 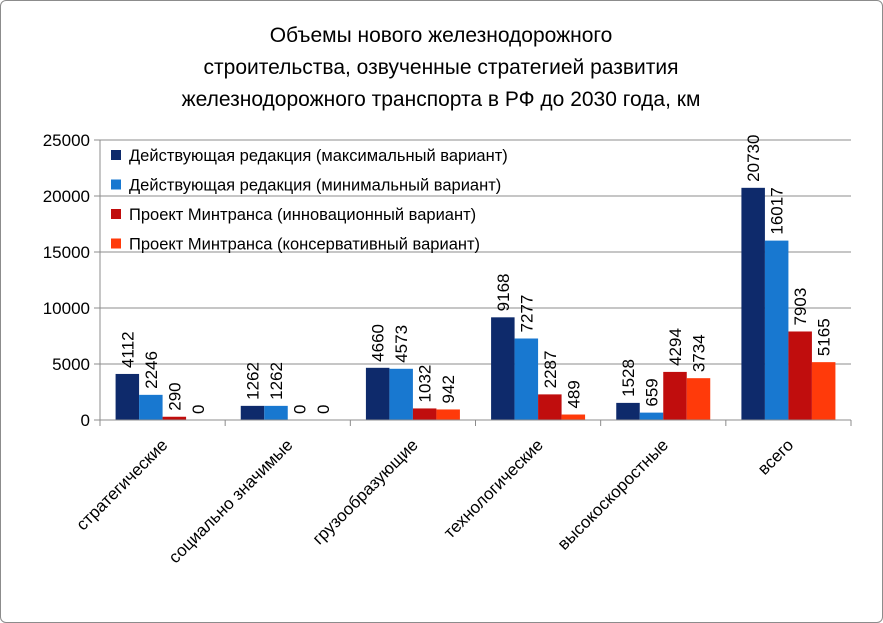 I want to click on y-tick-label: 10000, so click(x=66, y=308).